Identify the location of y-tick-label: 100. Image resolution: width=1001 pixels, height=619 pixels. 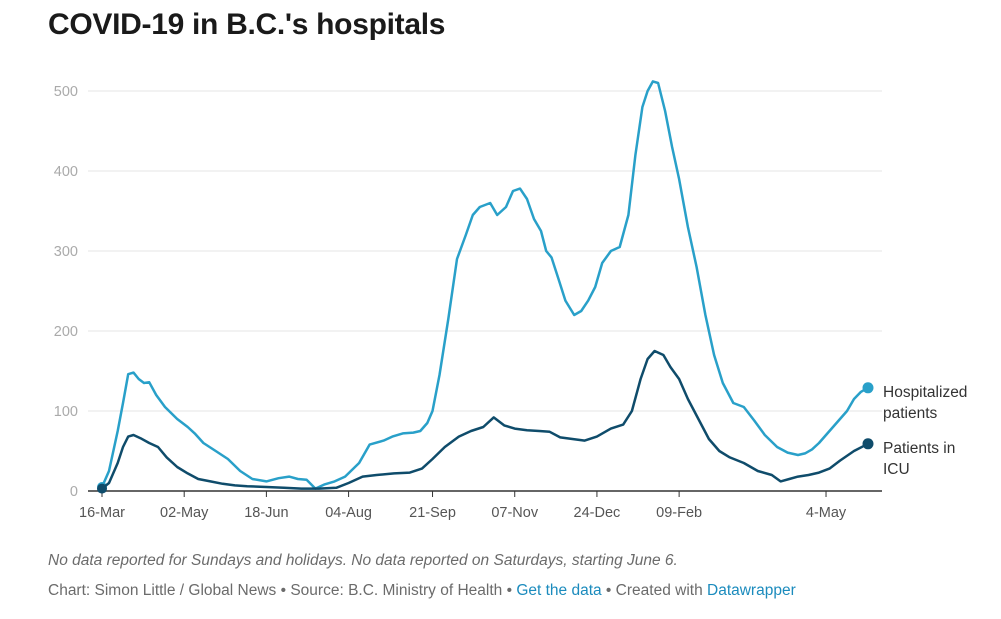
(66, 412).